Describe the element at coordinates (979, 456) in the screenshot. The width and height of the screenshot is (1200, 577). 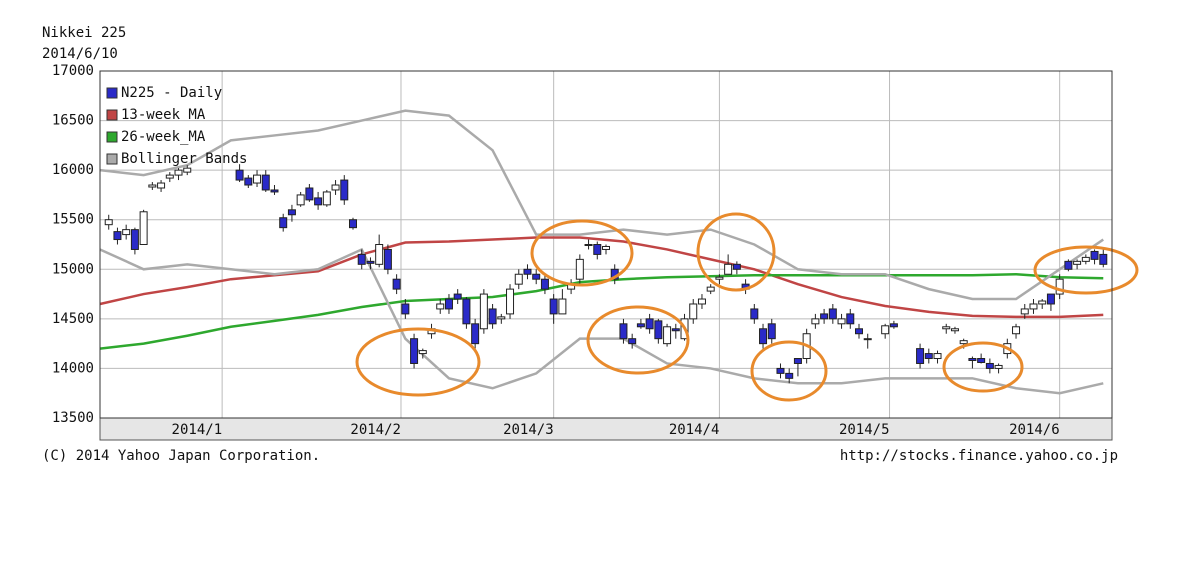
I see `source-url: http://stocks.finance.yahoo.co.jp` at that location.